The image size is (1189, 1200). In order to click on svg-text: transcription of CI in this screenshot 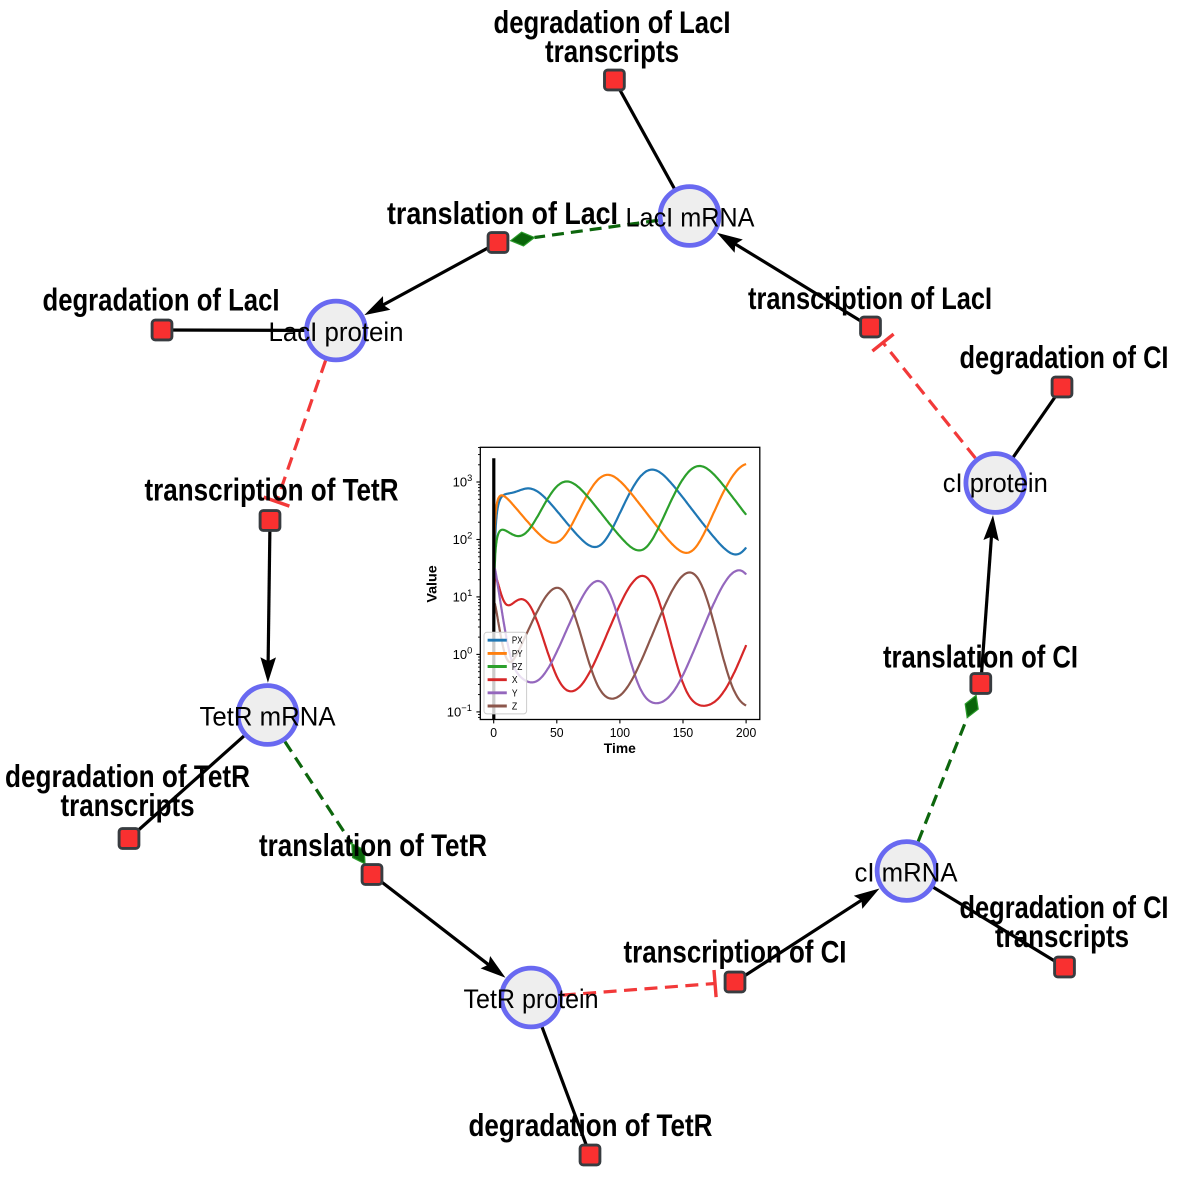, I will do `click(735, 952)`.